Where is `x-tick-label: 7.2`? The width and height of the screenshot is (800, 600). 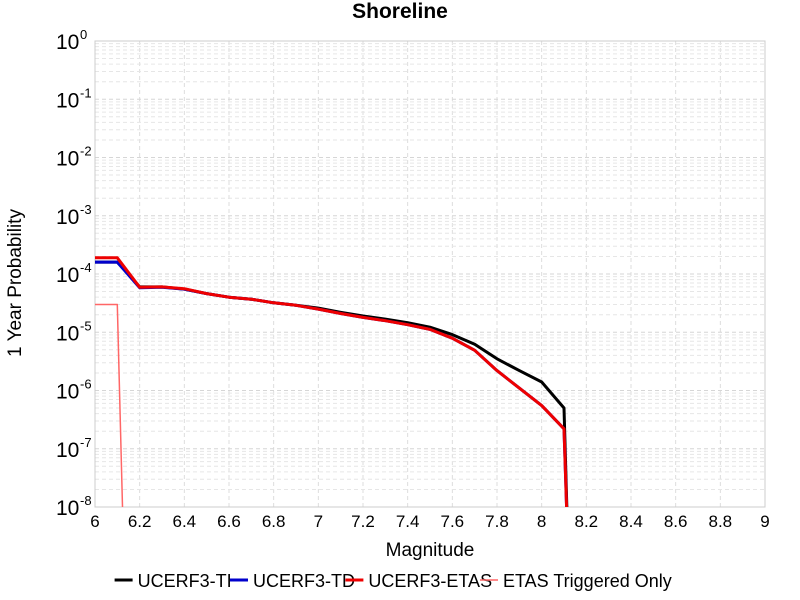
x-tick-label: 7.2 is located at coordinates (363, 521).